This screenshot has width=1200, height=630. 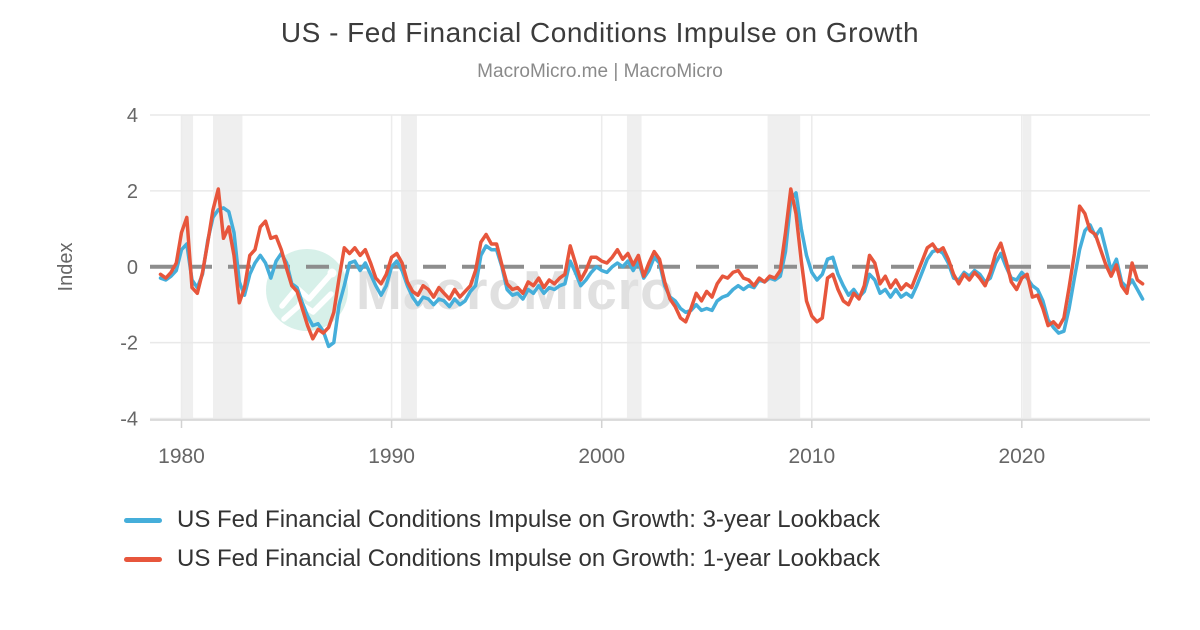 What do you see at coordinates (143, 520) in the screenshot?
I see `legend-swatch-3yr` at bounding box center [143, 520].